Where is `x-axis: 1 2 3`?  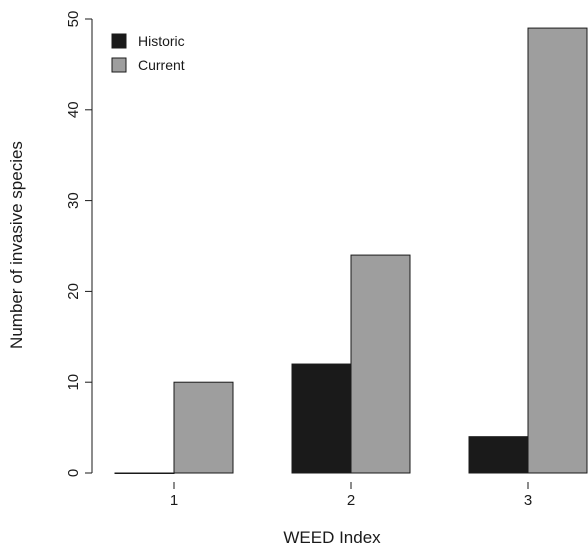 x-axis: 1 2 3 is located at coordinates (351, 495).